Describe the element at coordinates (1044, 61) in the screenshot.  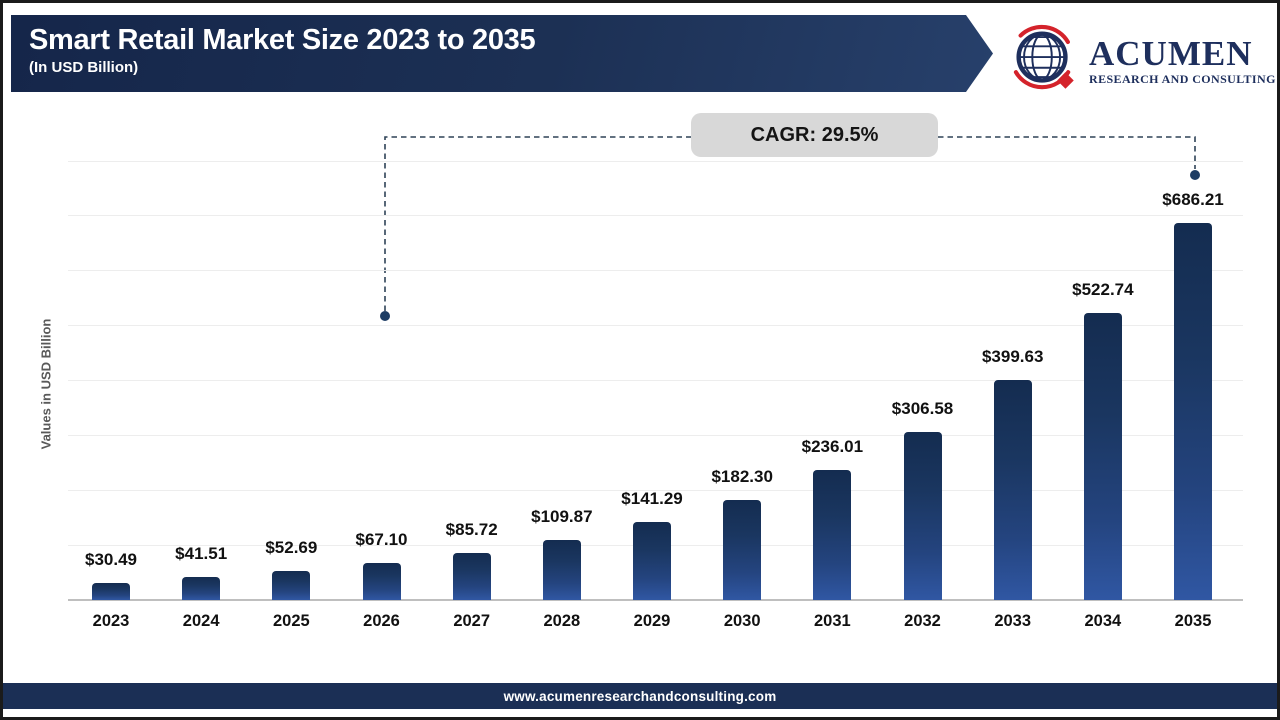
I see `globe-icon` at that location.